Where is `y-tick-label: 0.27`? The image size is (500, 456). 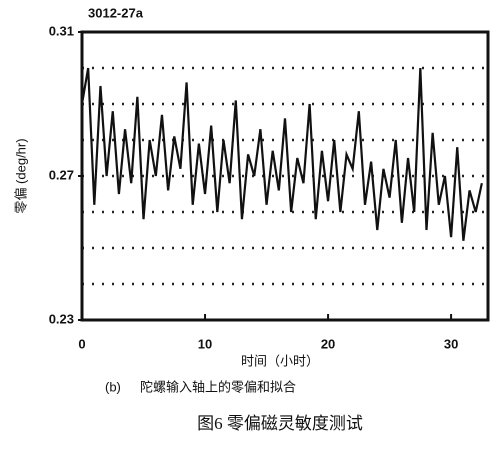 y-tick-label: 0.27 is located at coordinates (61, 174).